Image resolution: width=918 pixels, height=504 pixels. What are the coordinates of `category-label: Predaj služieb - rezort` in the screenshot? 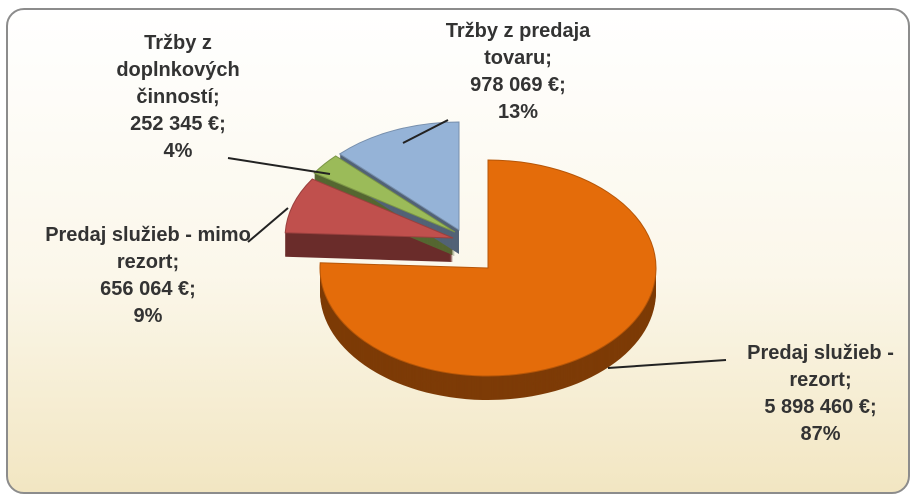 It's located at (820, 366).